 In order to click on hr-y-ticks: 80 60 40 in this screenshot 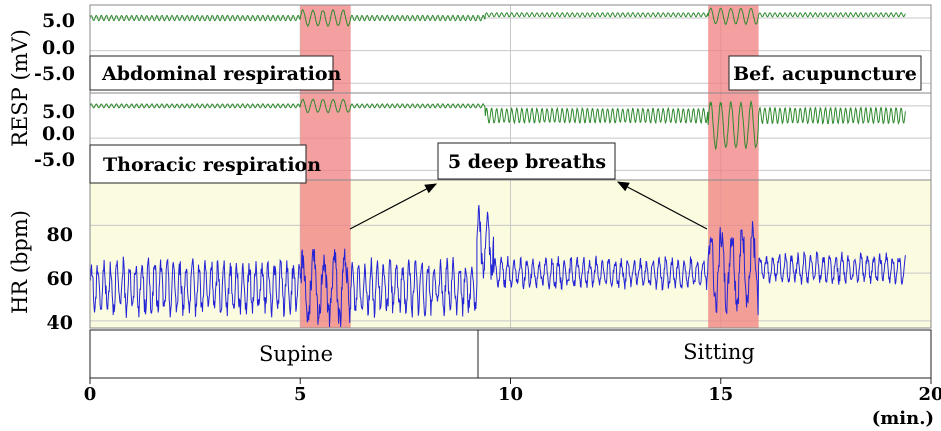, I will do `click(60, 279)`.